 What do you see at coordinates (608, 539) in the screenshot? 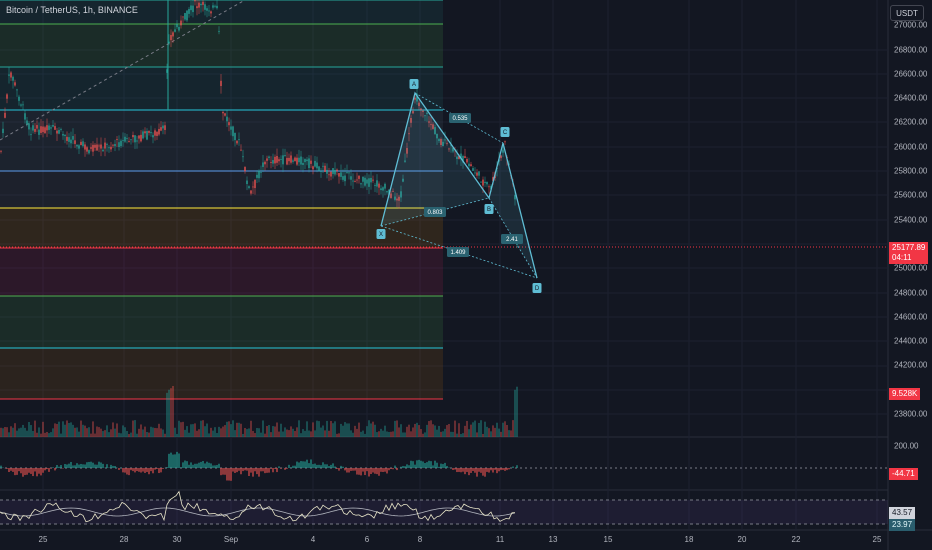
I see `time-axis-label: 15` at bounding box center [608, 539].